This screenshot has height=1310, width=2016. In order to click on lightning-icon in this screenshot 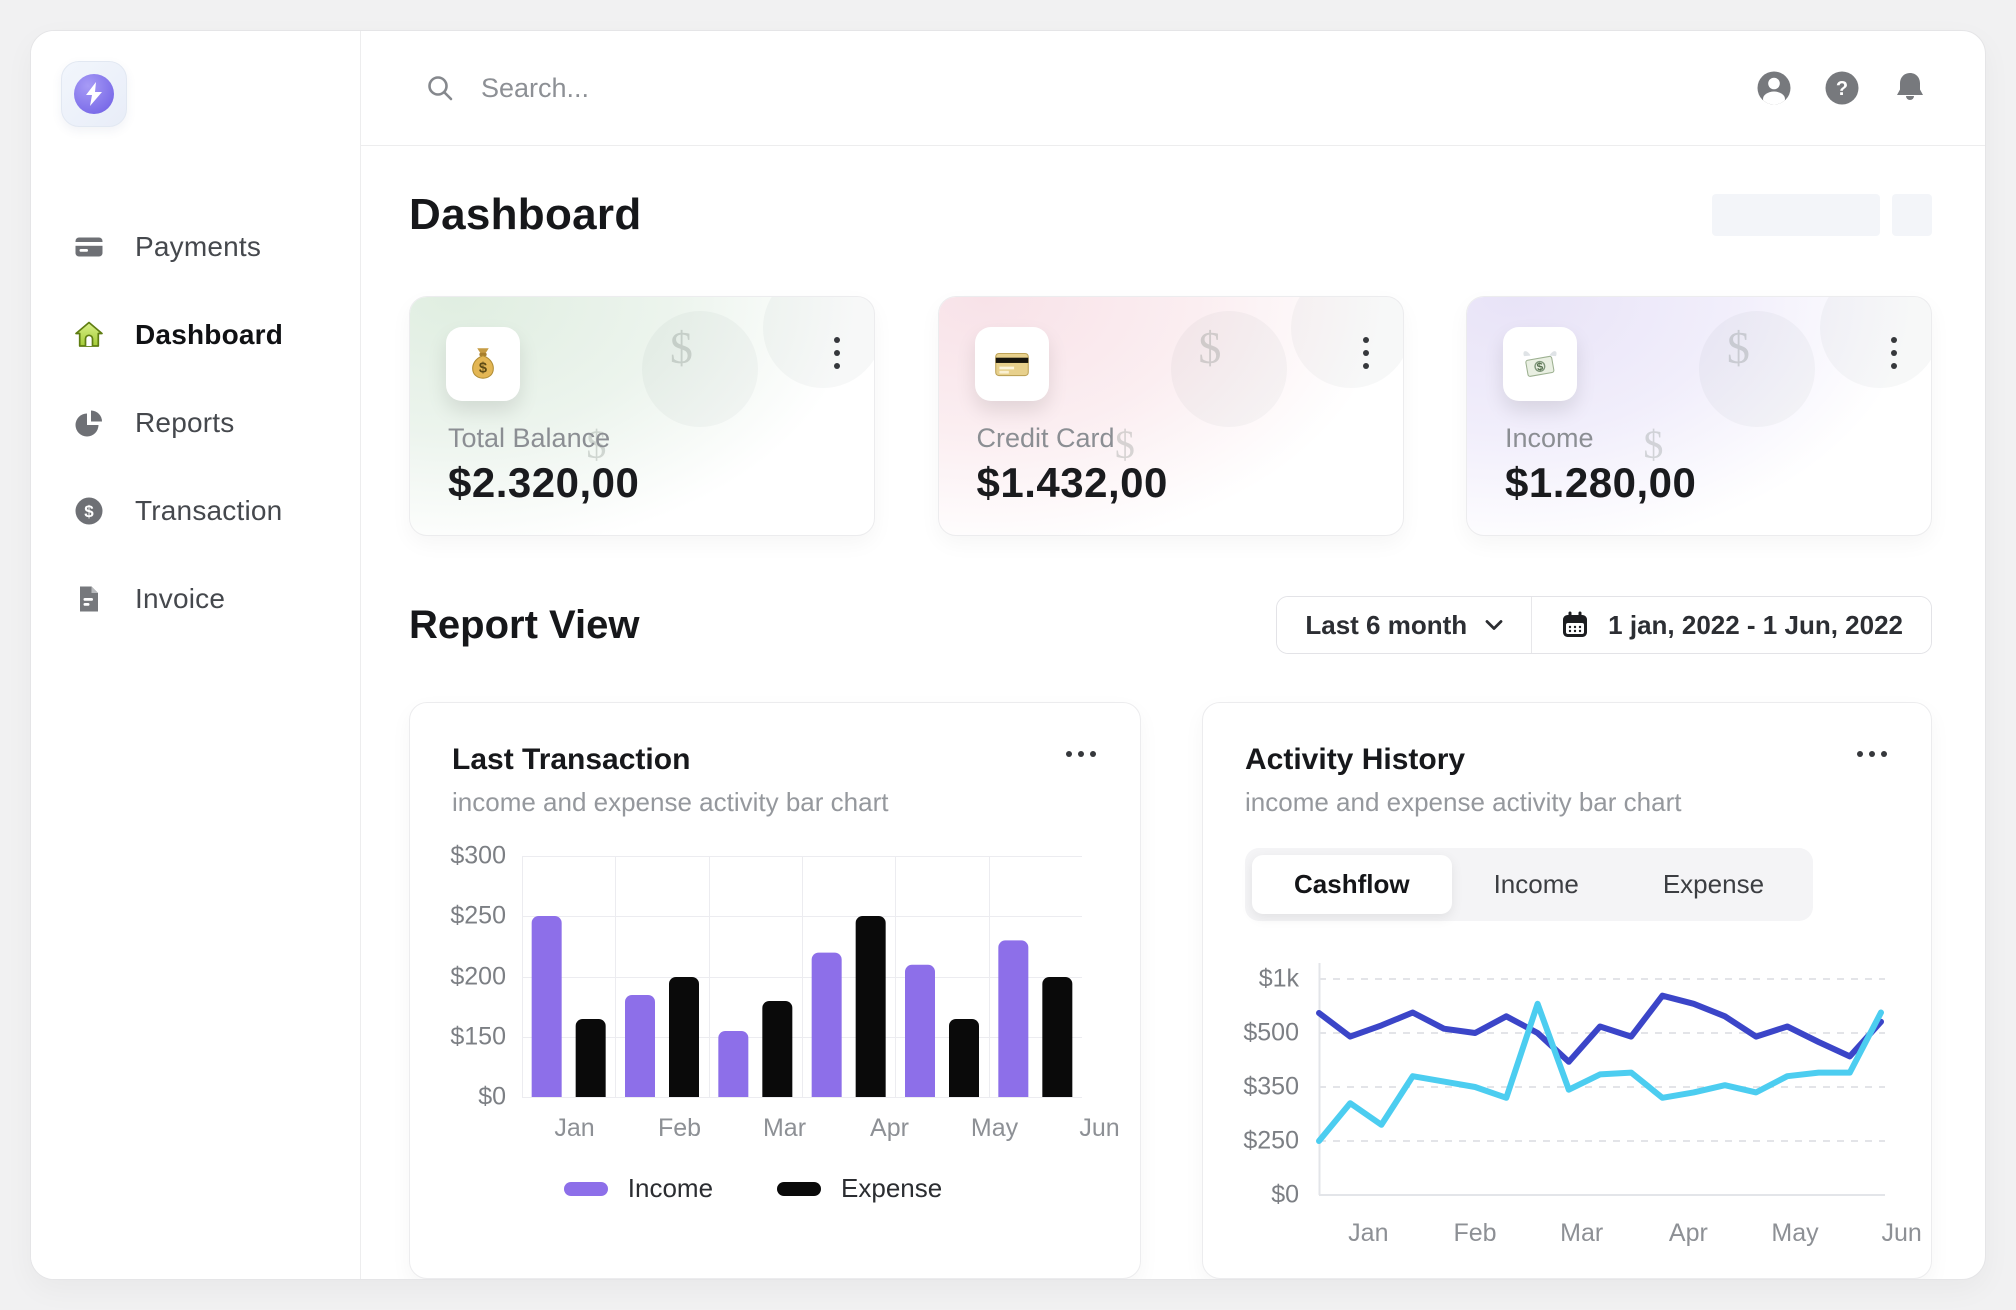, I will do `click(94, 94)`.